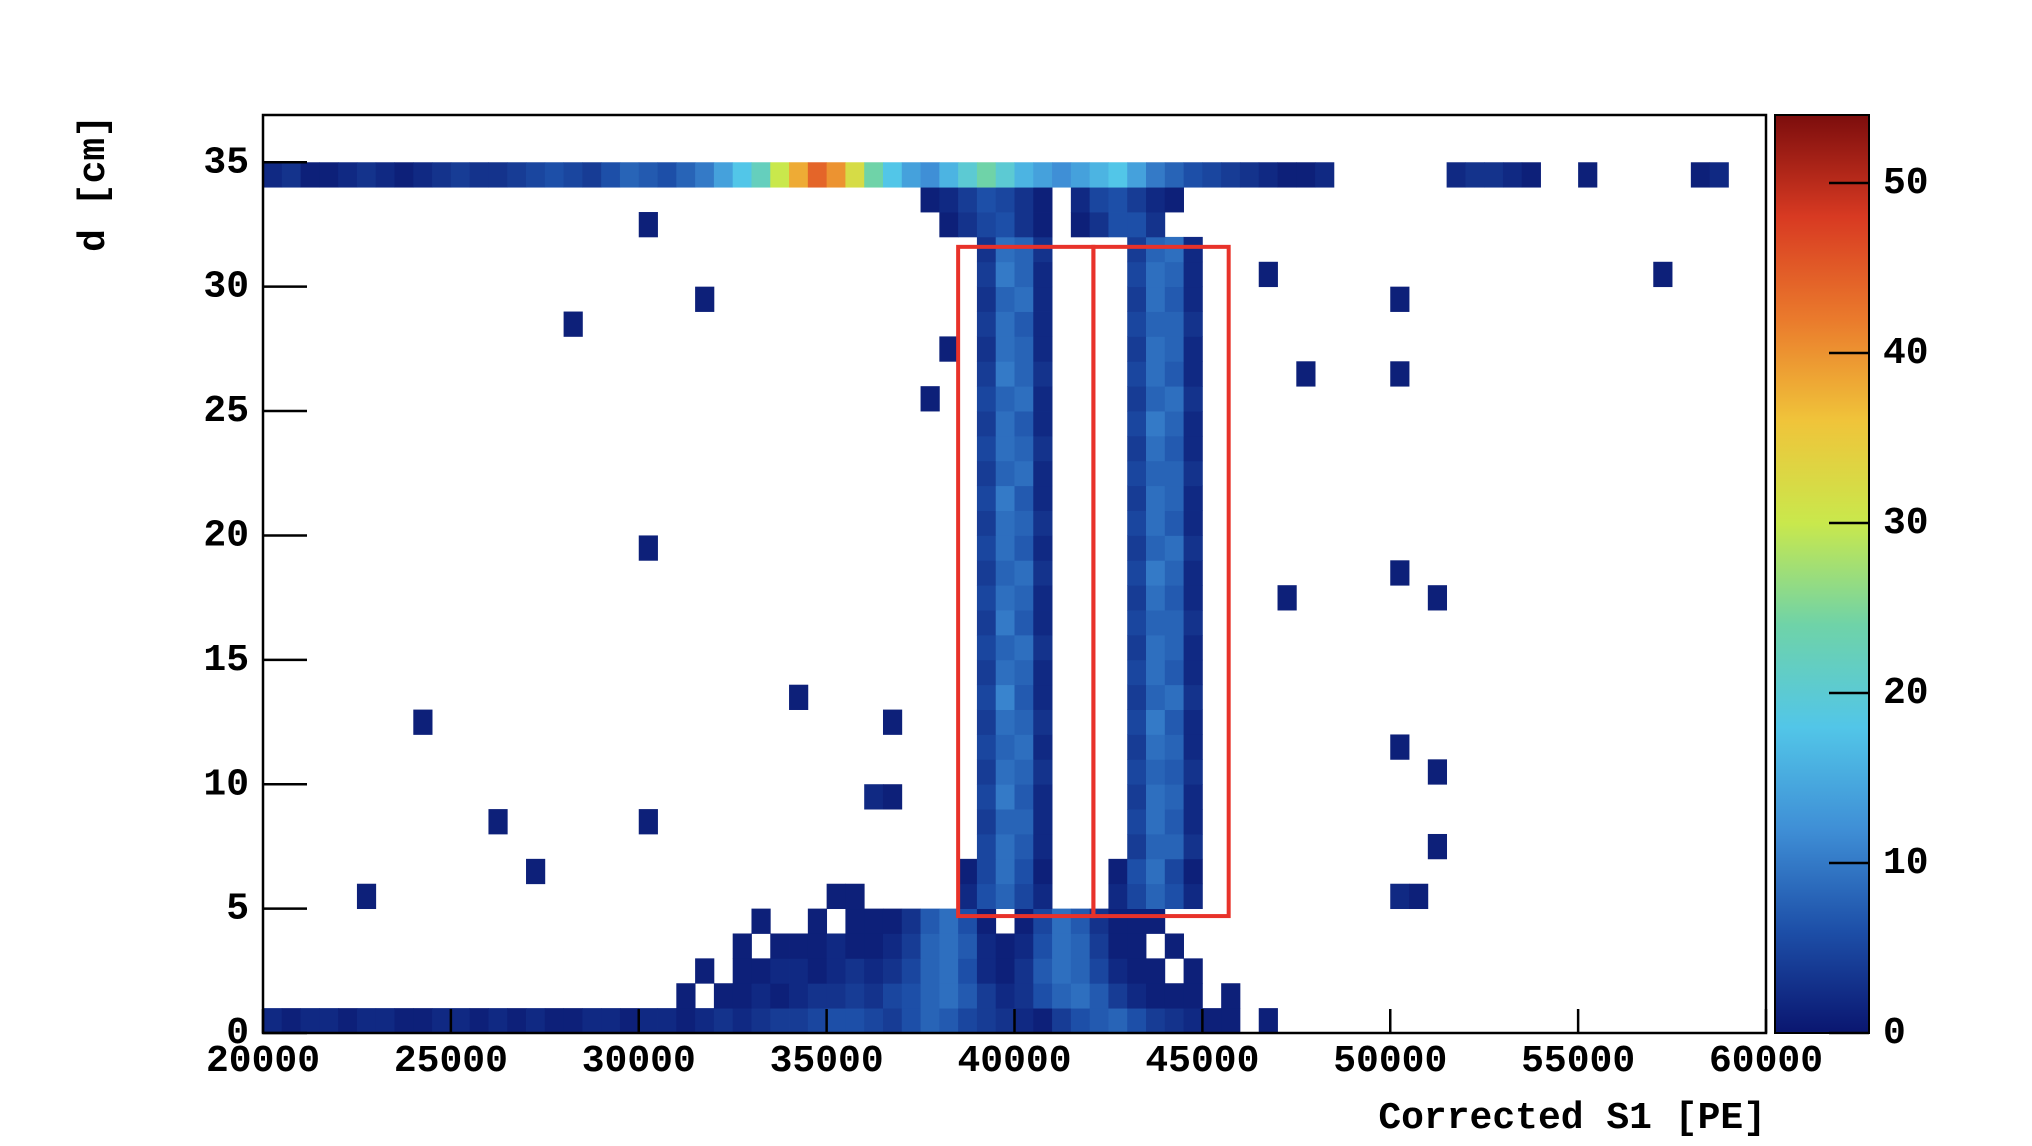 This screenshot has height=1146, width=2032. Describe the element at coordinates (226, 411) in the screenshot. I see `y-tick-label: 25` at that location.